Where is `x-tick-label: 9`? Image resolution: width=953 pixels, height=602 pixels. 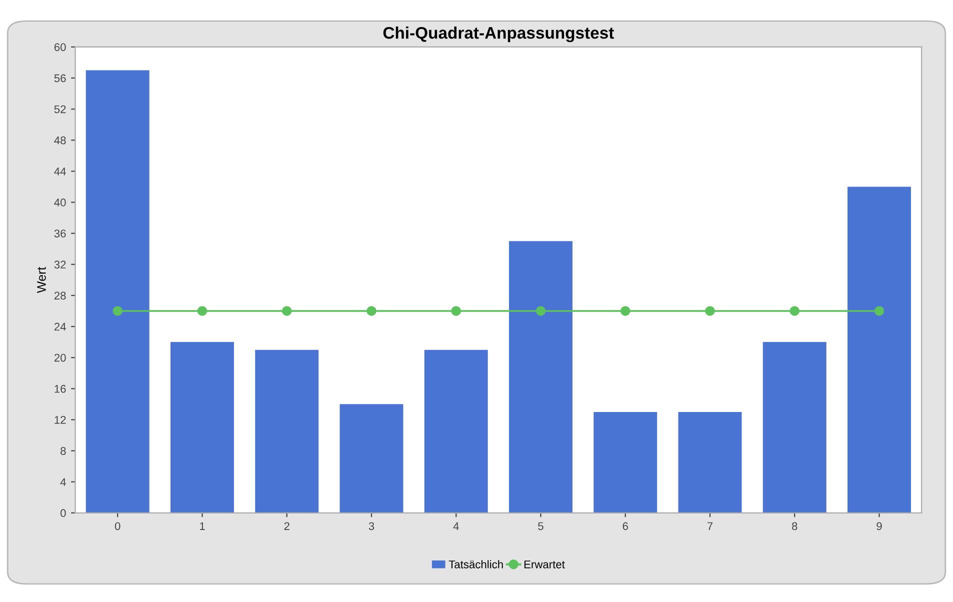
x-tick-label: 9 is located at coordinates (879, 526).